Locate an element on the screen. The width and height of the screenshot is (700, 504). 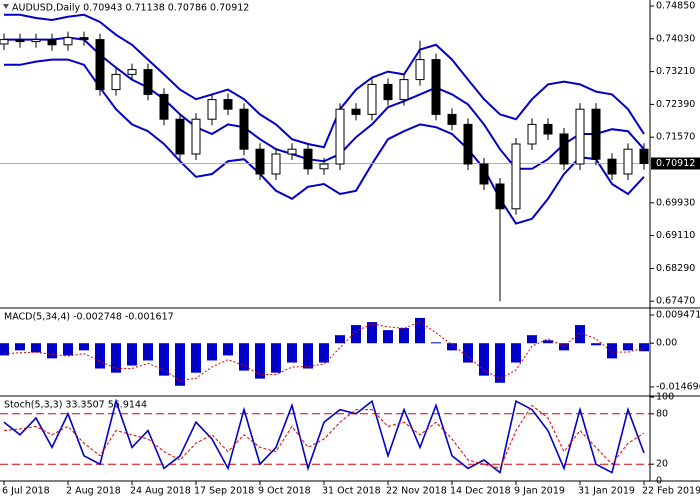
y-tick-label: 0.69930 is located at coordinates (675, 202).